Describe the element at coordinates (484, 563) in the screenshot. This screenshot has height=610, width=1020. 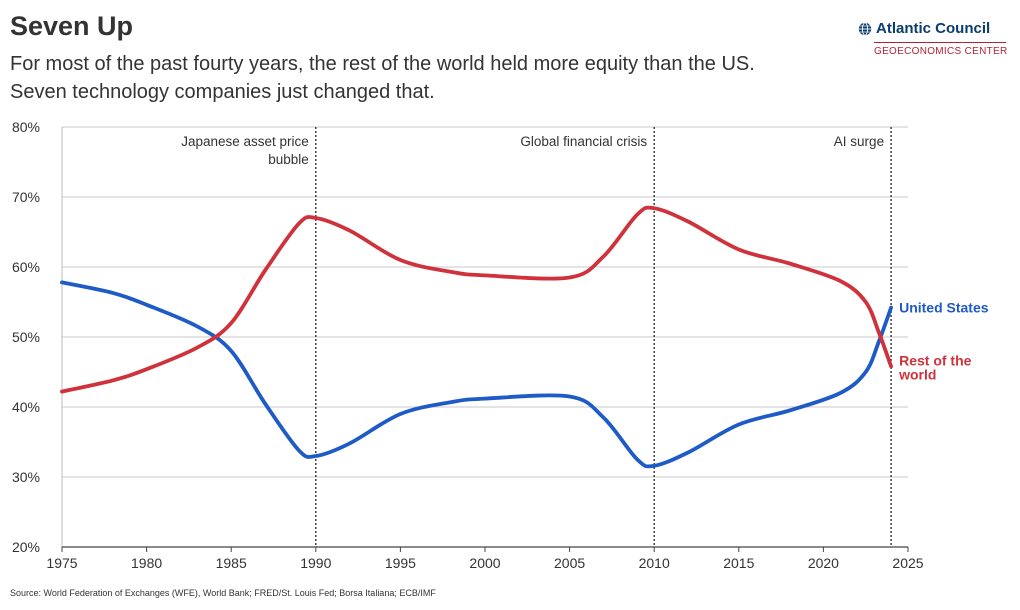
I see `x-tick-label: 2000` at that location.